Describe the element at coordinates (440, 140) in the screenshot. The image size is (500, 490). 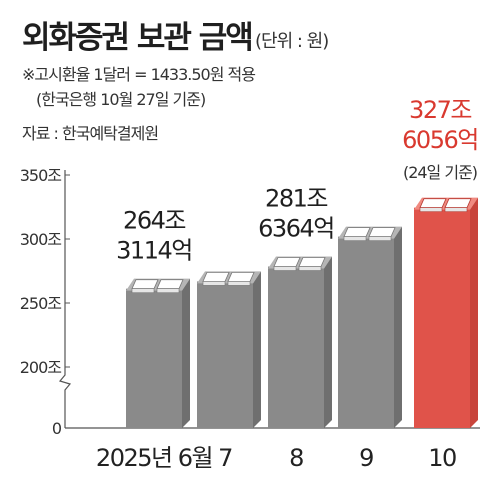
I see `data-label: 6056억` at that location.